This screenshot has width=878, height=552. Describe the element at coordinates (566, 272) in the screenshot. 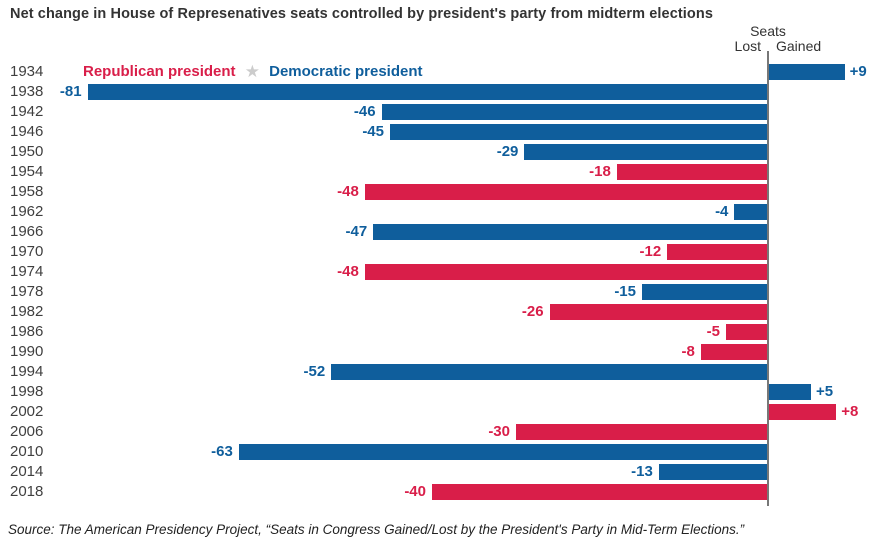

I see `bar-1974` at that location.